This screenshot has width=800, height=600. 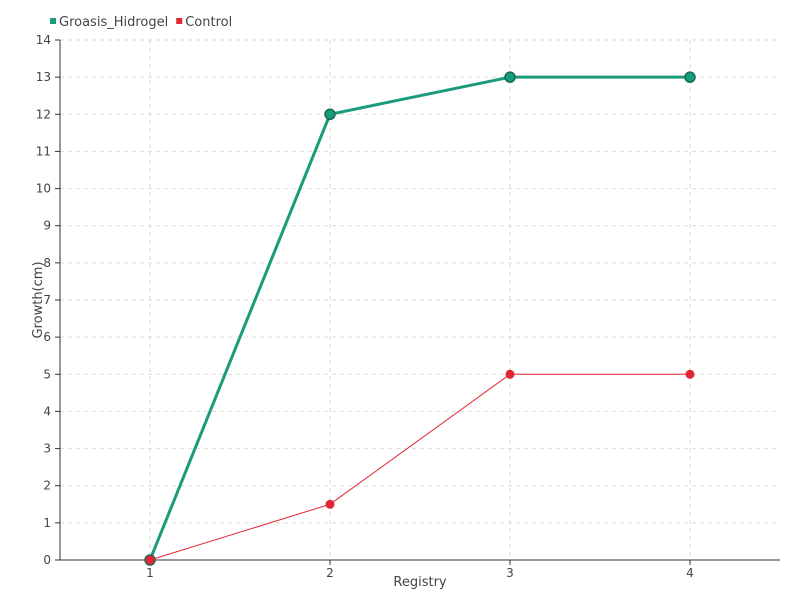 What do you see at coordinates (150, 573) in the screenshot?
I see `x-tick-label: 1` at bounding box center [150, 573].